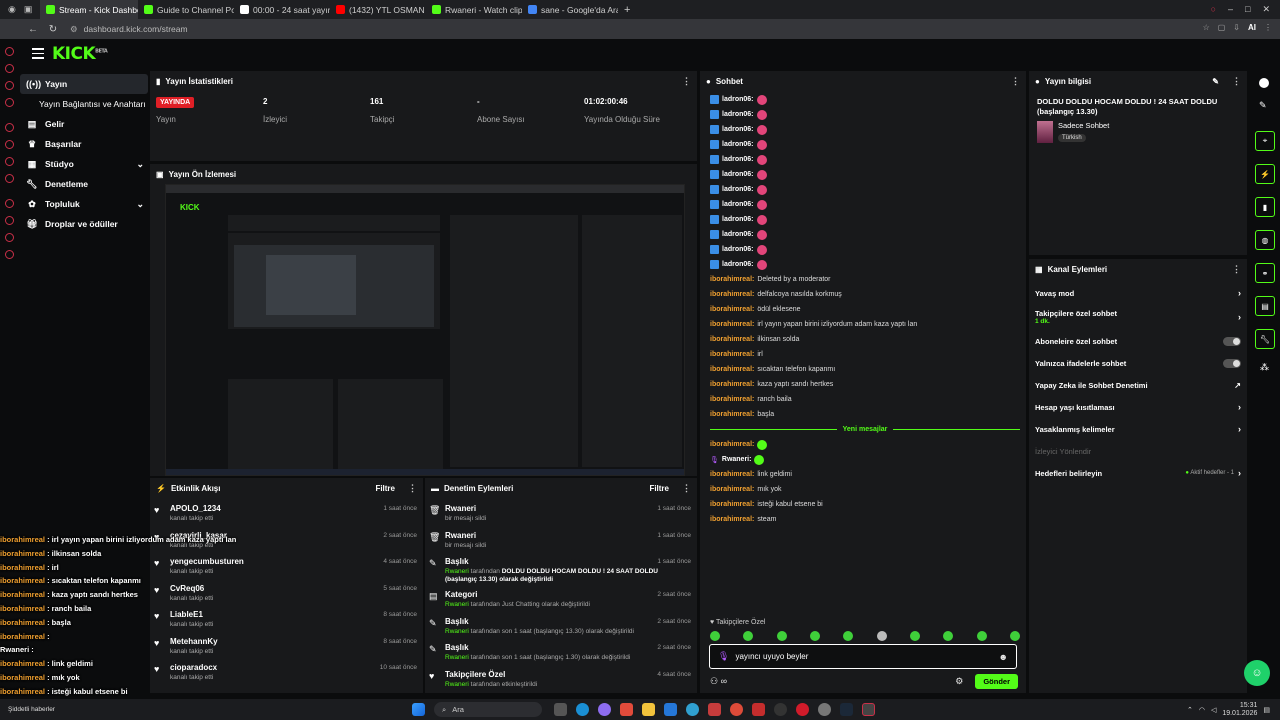 This screenshot has width=1280, height=720. I want to click on bookmark-6-icon, so click(9, 144).